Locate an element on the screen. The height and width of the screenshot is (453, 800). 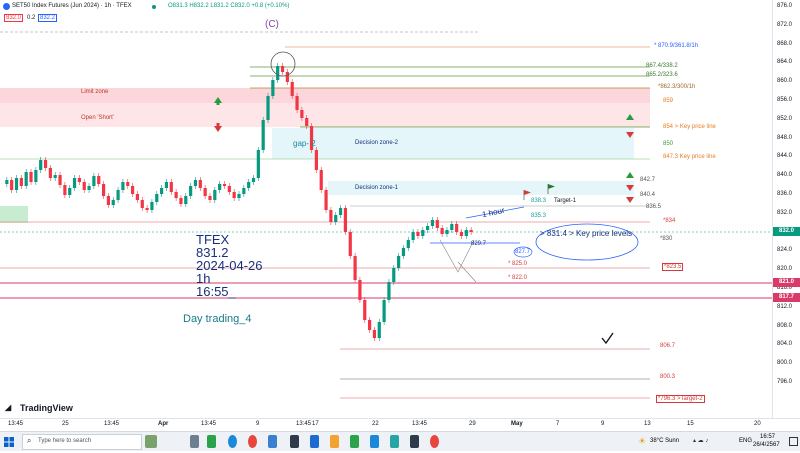
ask-price: 832.2 is located at coordinates (48, 18).